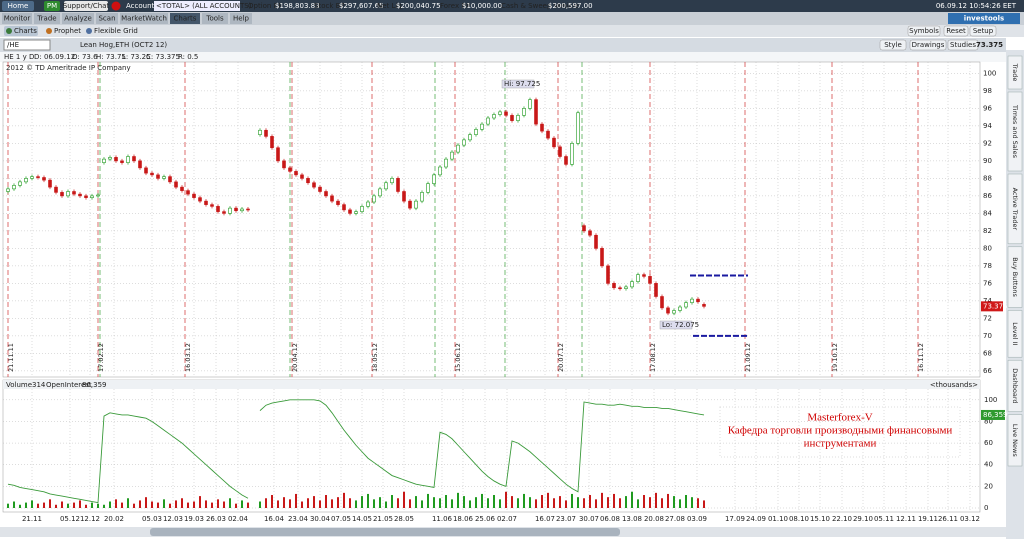  What do you see at coordinates (653, 357) in the screenshot?
I see `expiry-label: 17.08.12` at bounding box center [653, 357].